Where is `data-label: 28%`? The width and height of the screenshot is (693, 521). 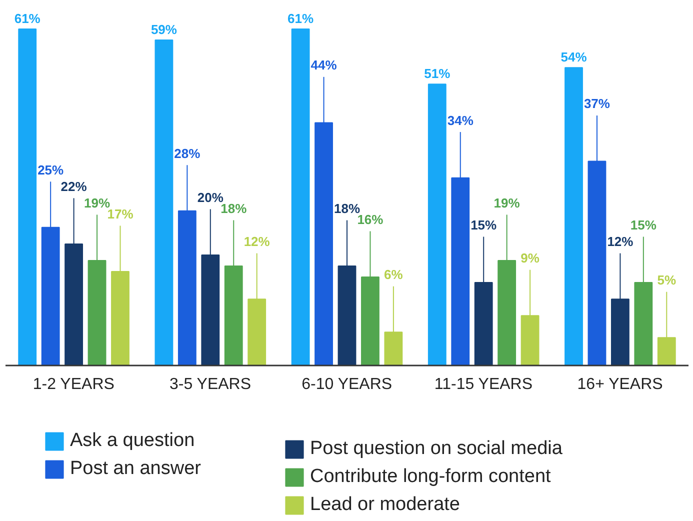
data-label: 28% is located at coordinates (187, 153).